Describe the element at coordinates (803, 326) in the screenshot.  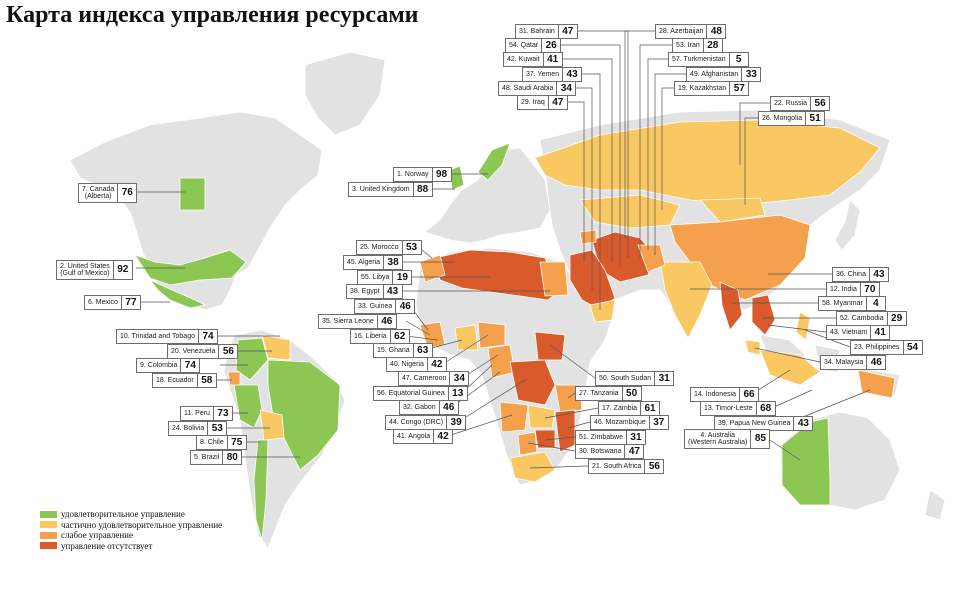
I see `region-philippines` at that location.